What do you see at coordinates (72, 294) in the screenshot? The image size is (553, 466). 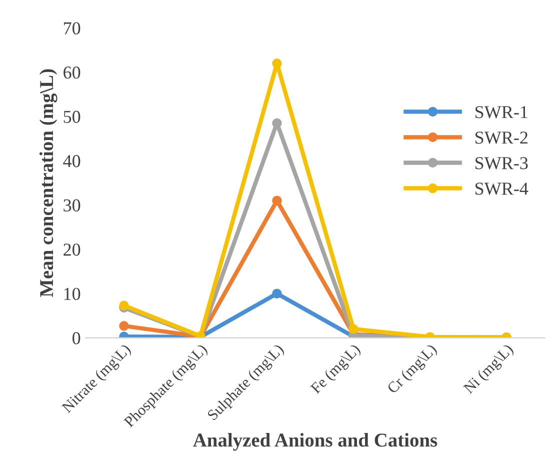 I see `y-tick-label: 10` at bounding box center [72, 294].